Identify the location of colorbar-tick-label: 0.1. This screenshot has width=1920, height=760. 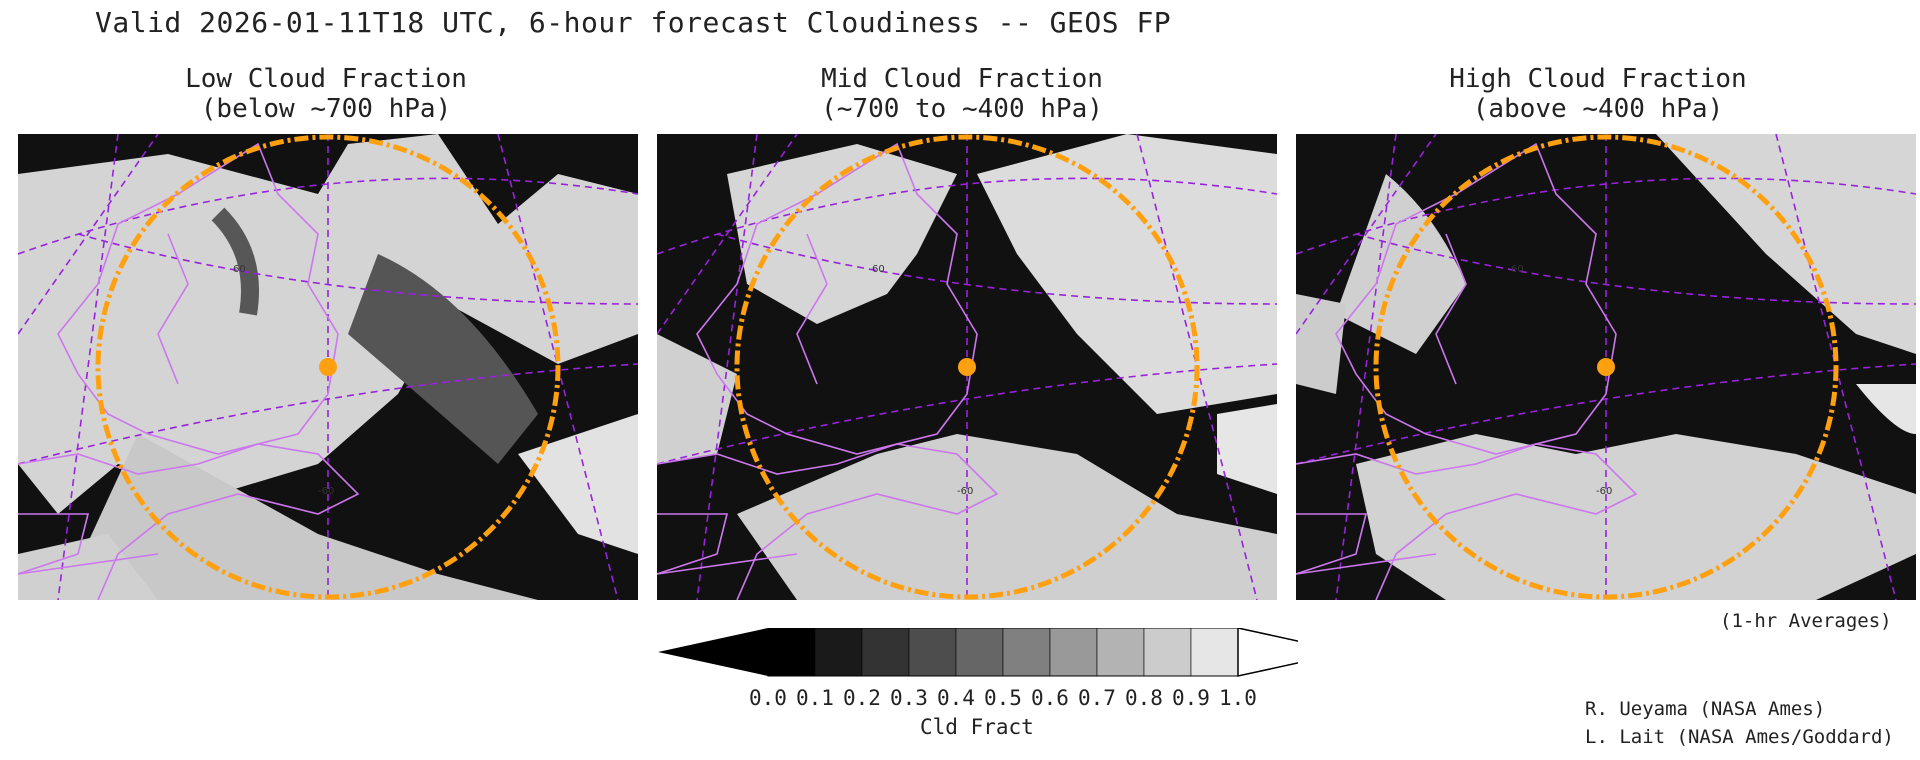
(815, 698).